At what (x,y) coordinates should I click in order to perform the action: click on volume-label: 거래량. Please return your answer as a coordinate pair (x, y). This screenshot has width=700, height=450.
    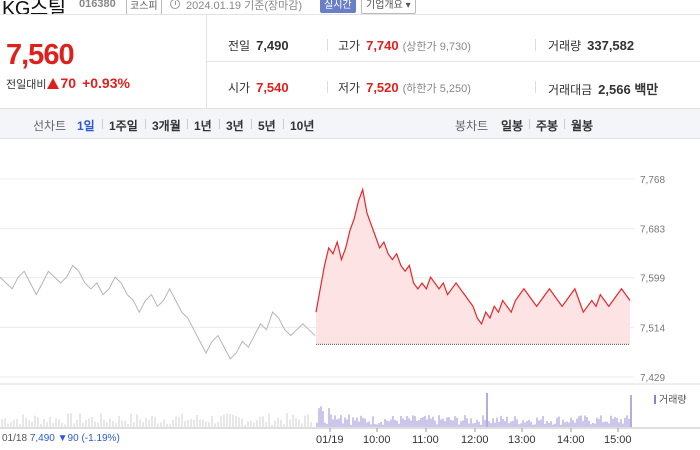
    Looking at the image, I should click on (565, 46).